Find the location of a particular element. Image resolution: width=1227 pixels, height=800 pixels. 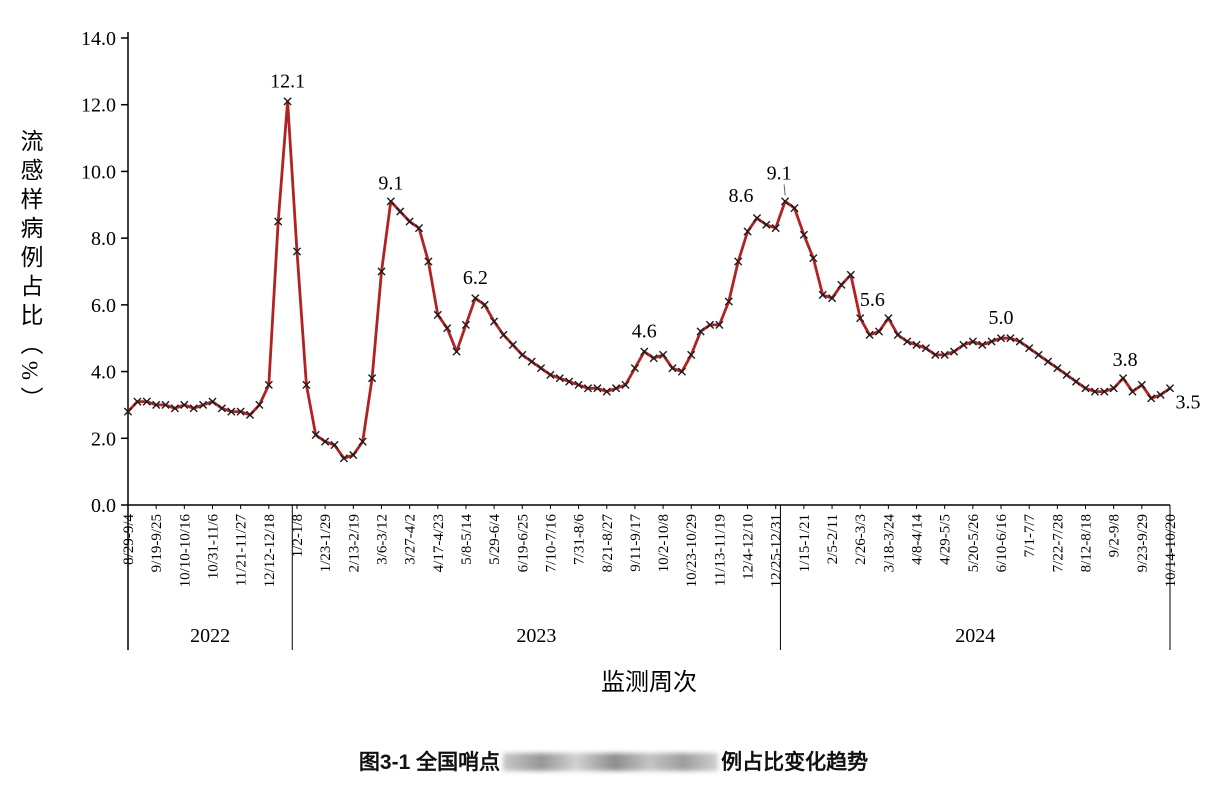

x-tick-label: 10/2-10/8 is located at coordinates (664, 543).